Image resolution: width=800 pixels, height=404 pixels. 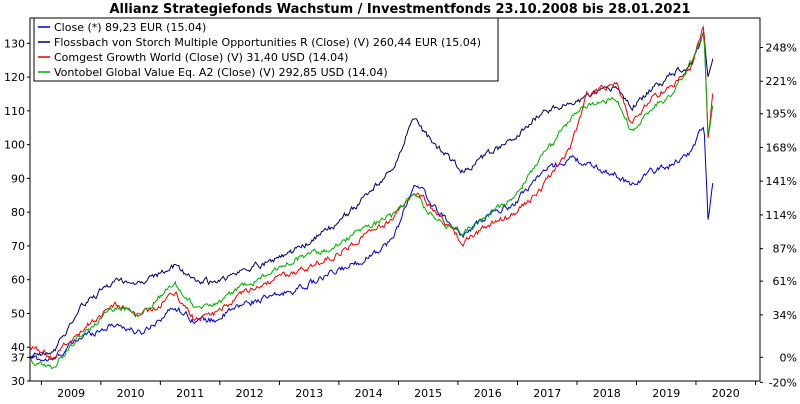 I want to click on y-left-tick-label: 70, so click(x=18, y=246).